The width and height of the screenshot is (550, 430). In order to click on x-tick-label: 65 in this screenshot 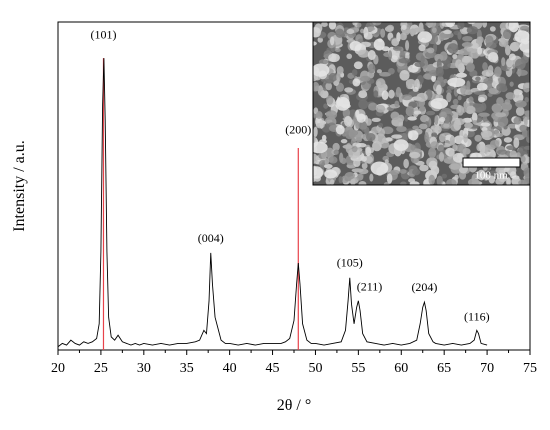, I will do `click(444, 368)`.